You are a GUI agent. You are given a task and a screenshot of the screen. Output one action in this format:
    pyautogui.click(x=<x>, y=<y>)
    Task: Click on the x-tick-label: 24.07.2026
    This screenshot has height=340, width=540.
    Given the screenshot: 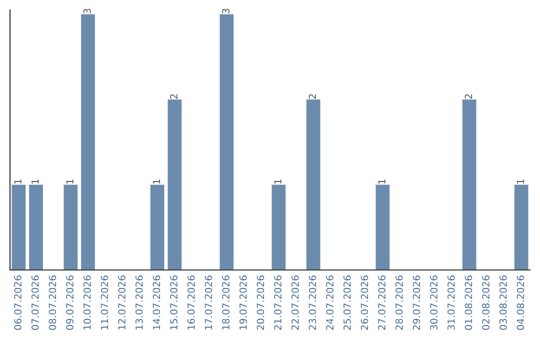 What is the action you would take?
    pyautogui.click(x=330, y=302)
    